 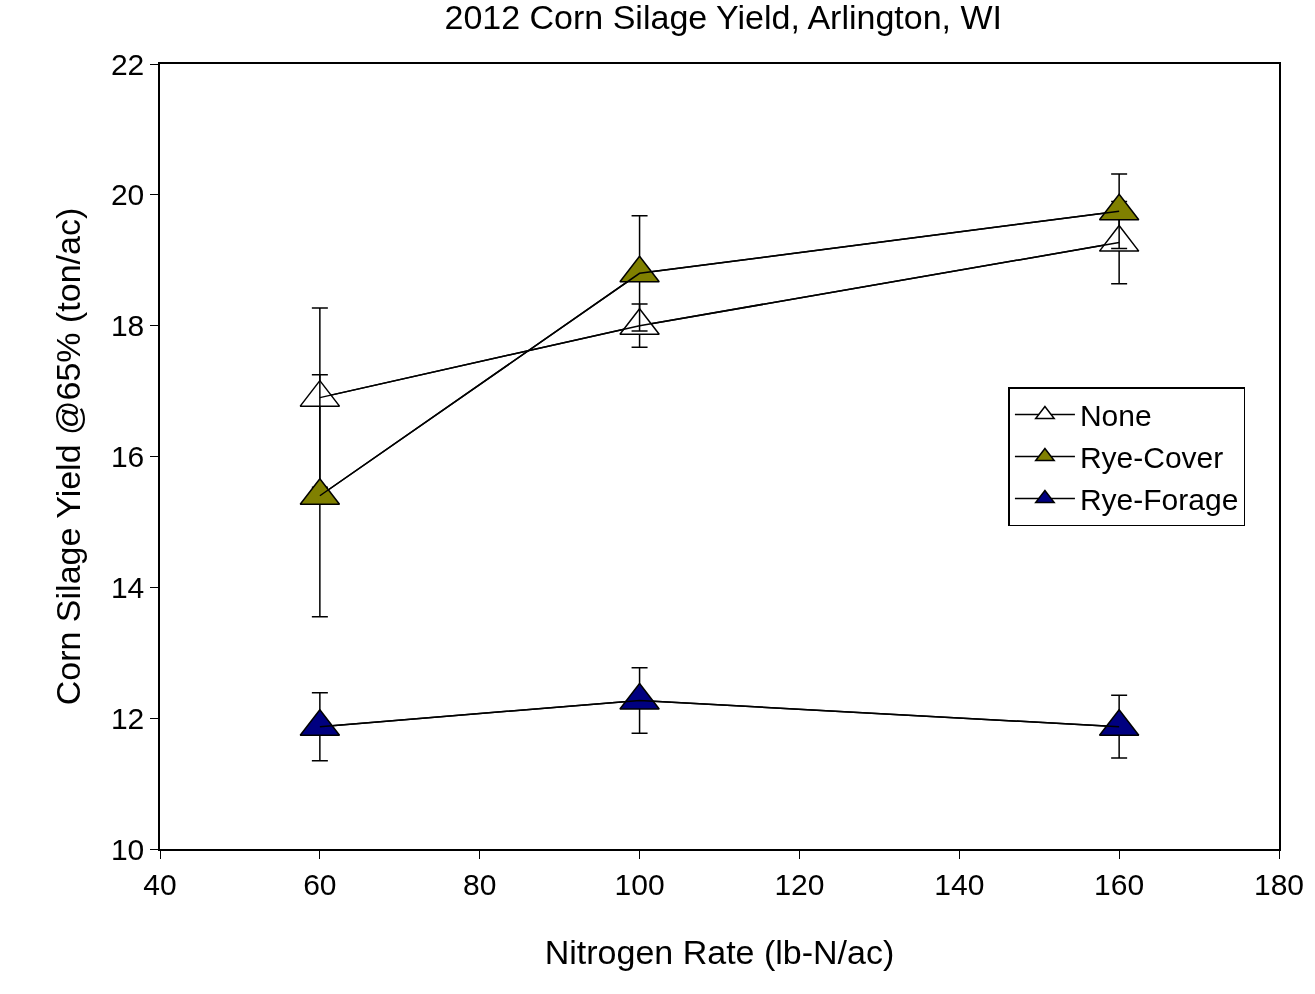 What do you see at coordinates (723, 18) in the screenshot?
I see `chart-title: 2012 Corn Silage Yield, Arlington, WI` at bounding box center [723, 18].